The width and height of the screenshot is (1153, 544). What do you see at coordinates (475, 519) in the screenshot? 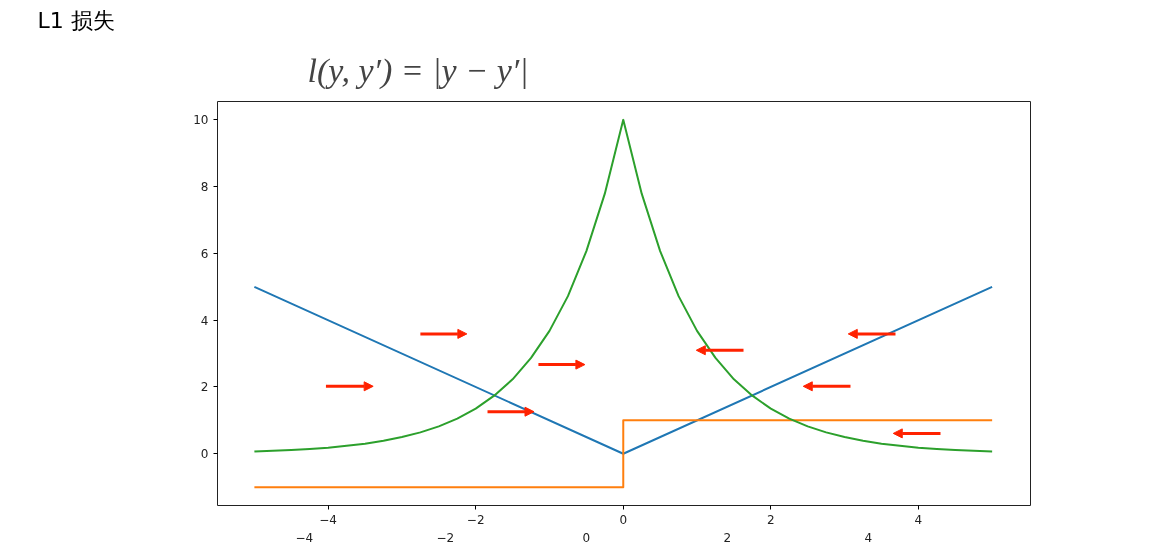
I see `x-tick-label: −2` at bounding box center [475, 519].